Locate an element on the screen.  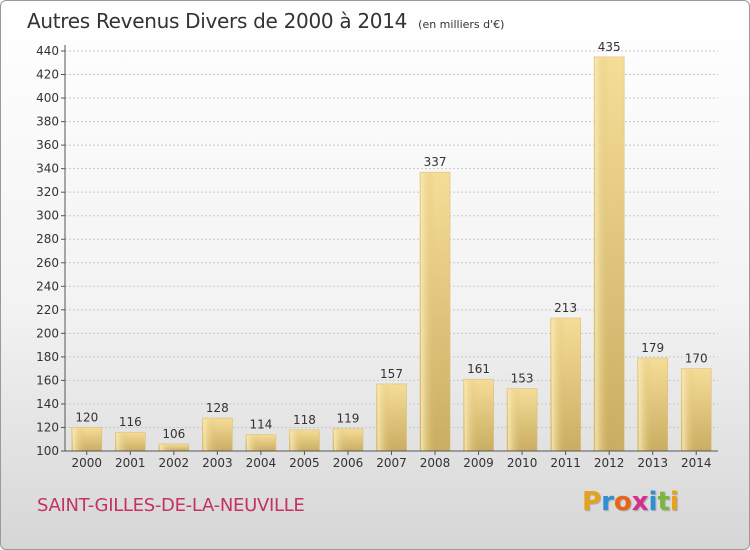
proxiti-logo: Proxiti is located at coordinates (630, 502).